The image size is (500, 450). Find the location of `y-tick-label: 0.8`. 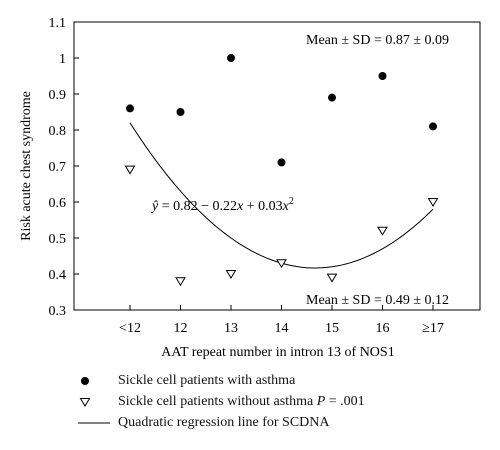

y-tick-label: 0.8 is located at coordinates (58, 131).